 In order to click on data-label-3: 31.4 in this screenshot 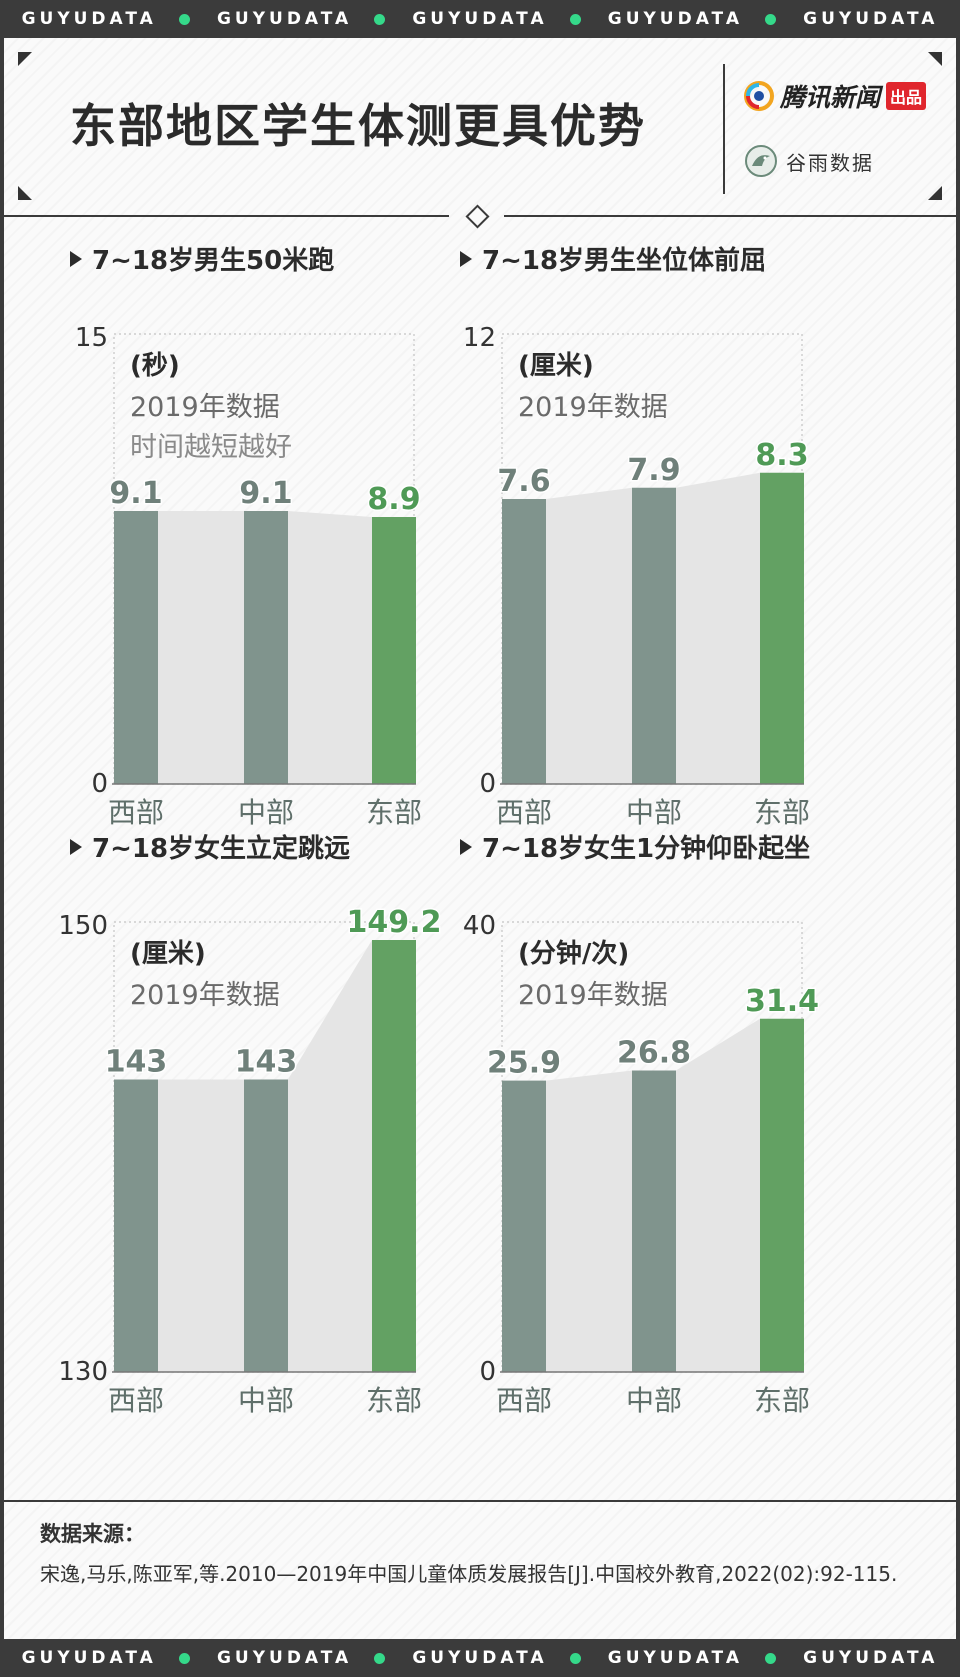, I will do `click(782, 1001)`.